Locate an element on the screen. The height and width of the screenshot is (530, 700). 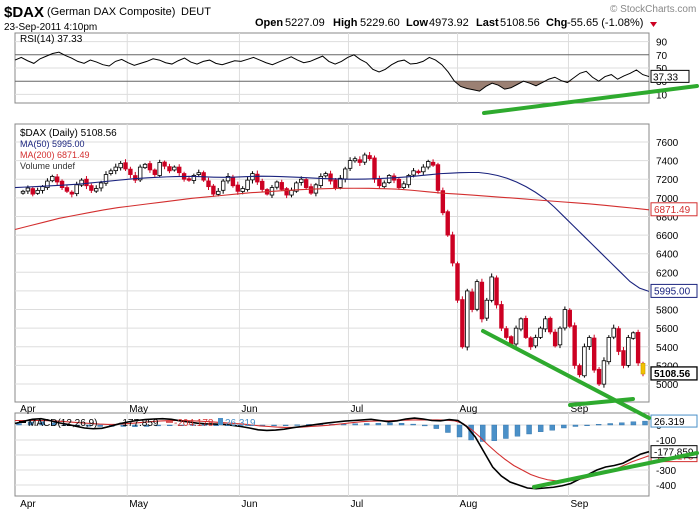
rsi-last-box is located at coordinates (670, 76).